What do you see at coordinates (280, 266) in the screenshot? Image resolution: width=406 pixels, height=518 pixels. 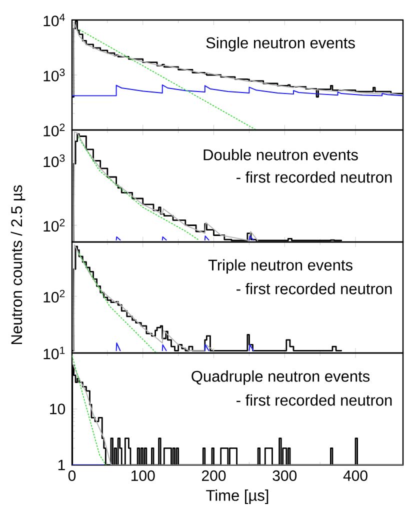 I see `text: Triple neutron events` at bounding box center [280, 266].